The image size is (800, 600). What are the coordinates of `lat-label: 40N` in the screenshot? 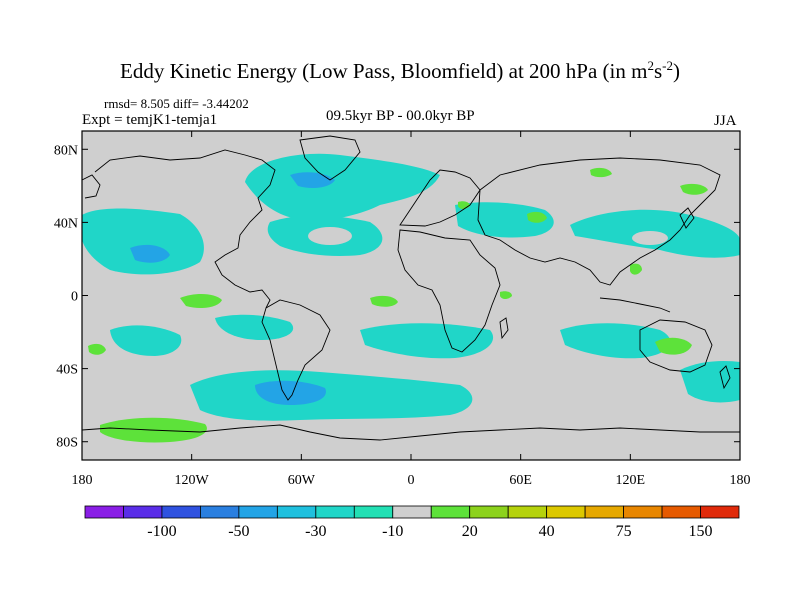 It's located at (66, 223).